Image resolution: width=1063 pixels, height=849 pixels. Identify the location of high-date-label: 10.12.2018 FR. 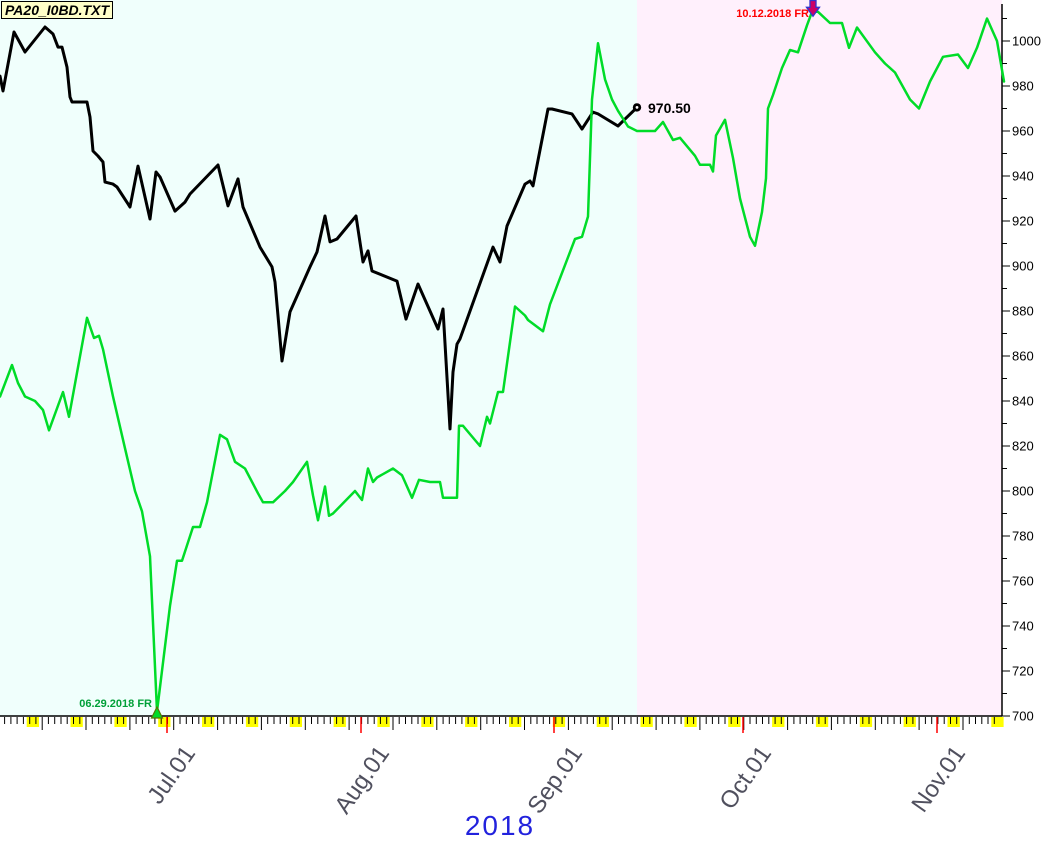
(772, 14).